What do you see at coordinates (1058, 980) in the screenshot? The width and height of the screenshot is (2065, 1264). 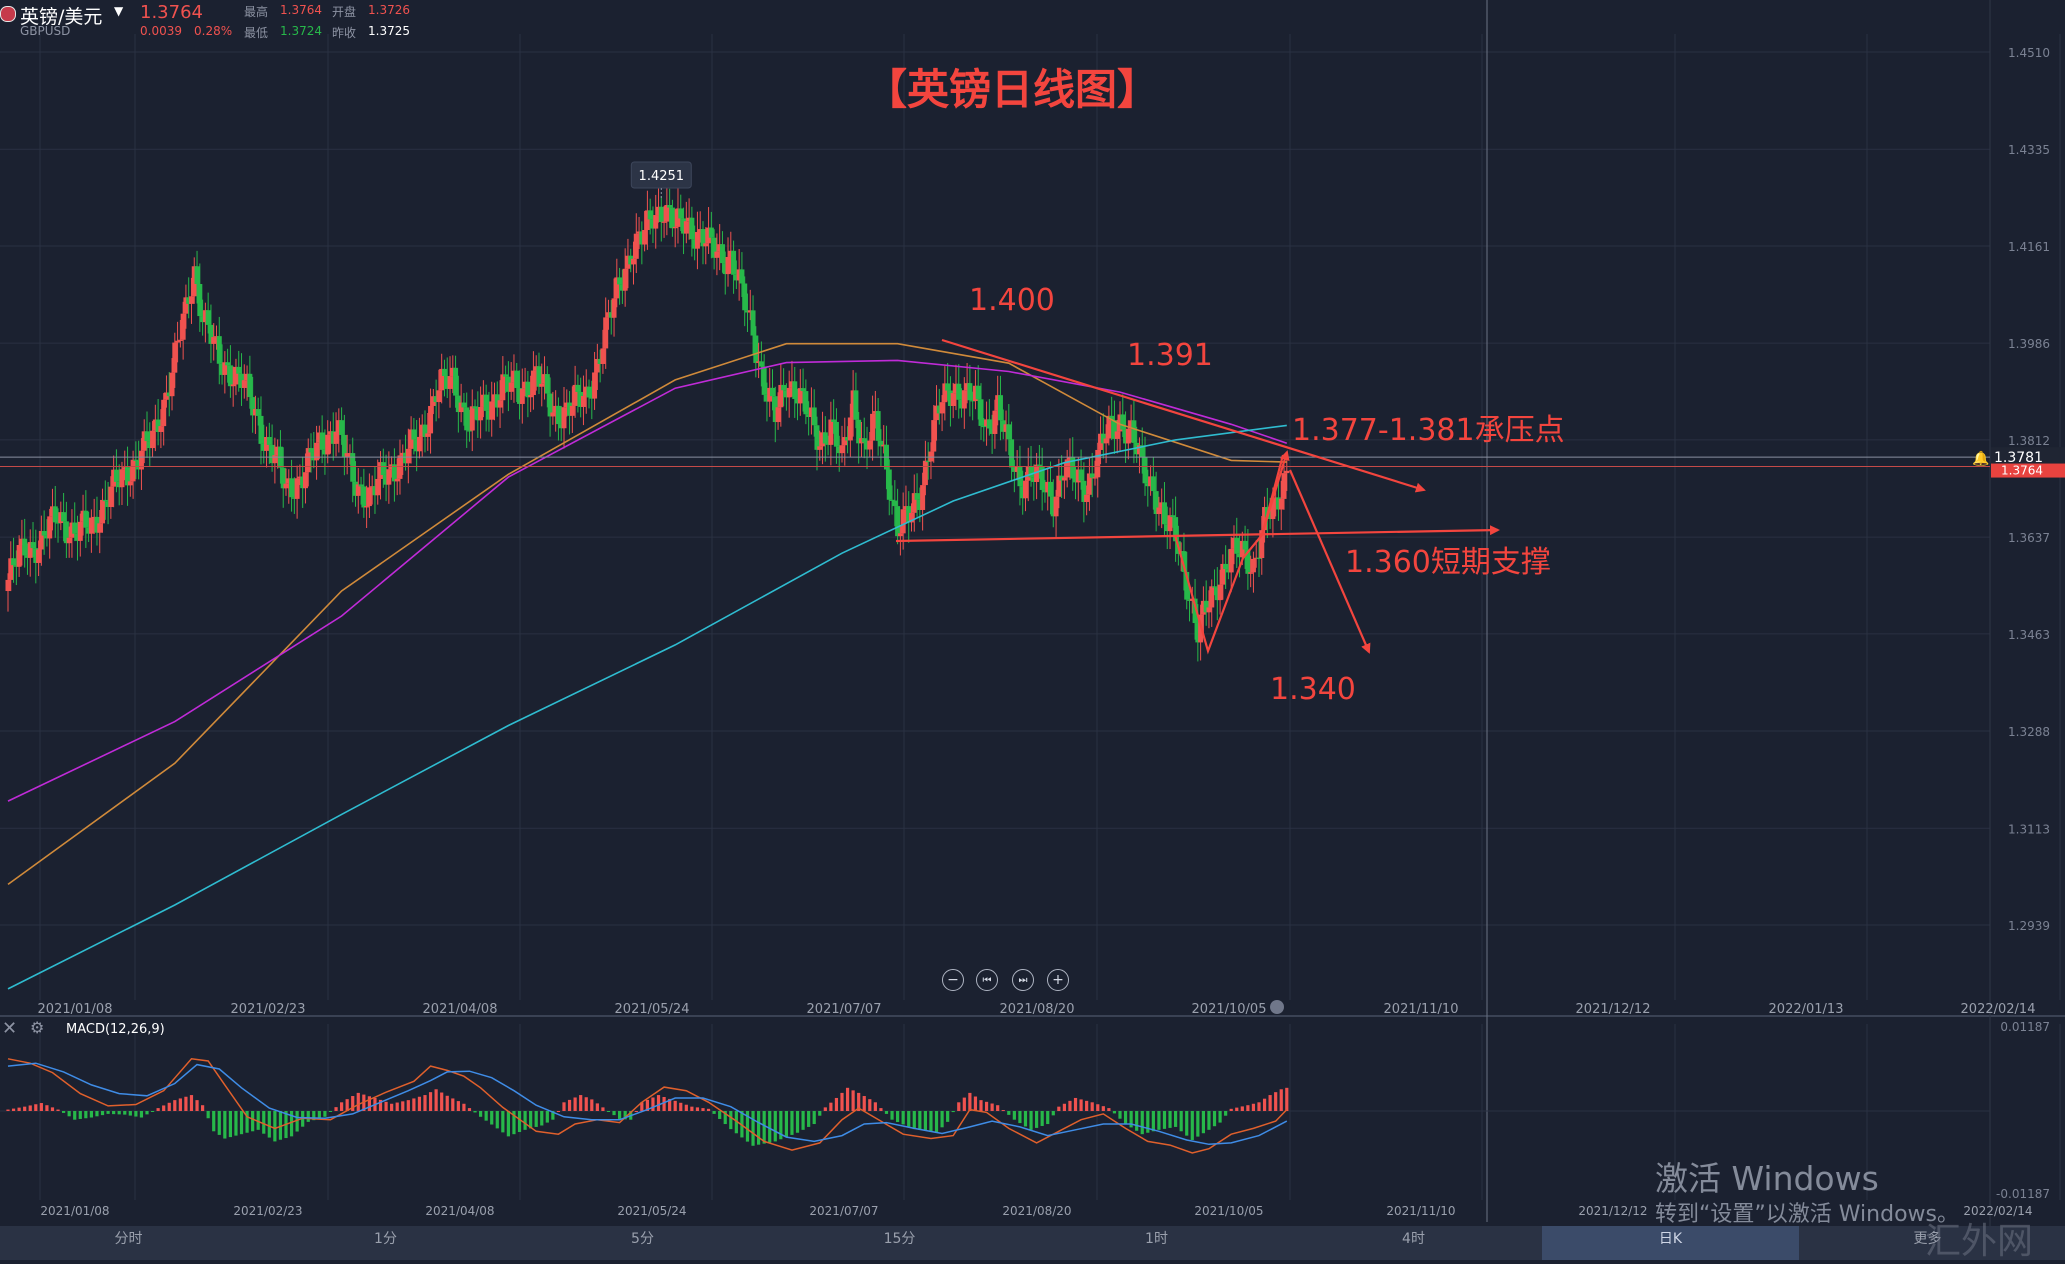 I see `zoom-in-button: +` at bounding box center [1058, 980].